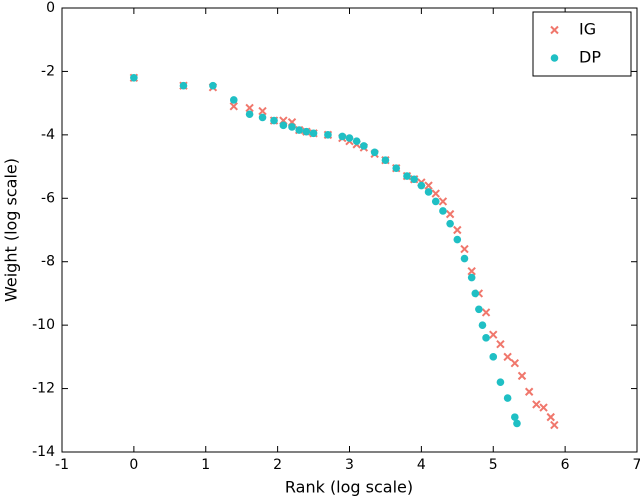  Describe the element at coordinates (277, 465) in the screenshot. I see `x-tick-label: 2` at that location.